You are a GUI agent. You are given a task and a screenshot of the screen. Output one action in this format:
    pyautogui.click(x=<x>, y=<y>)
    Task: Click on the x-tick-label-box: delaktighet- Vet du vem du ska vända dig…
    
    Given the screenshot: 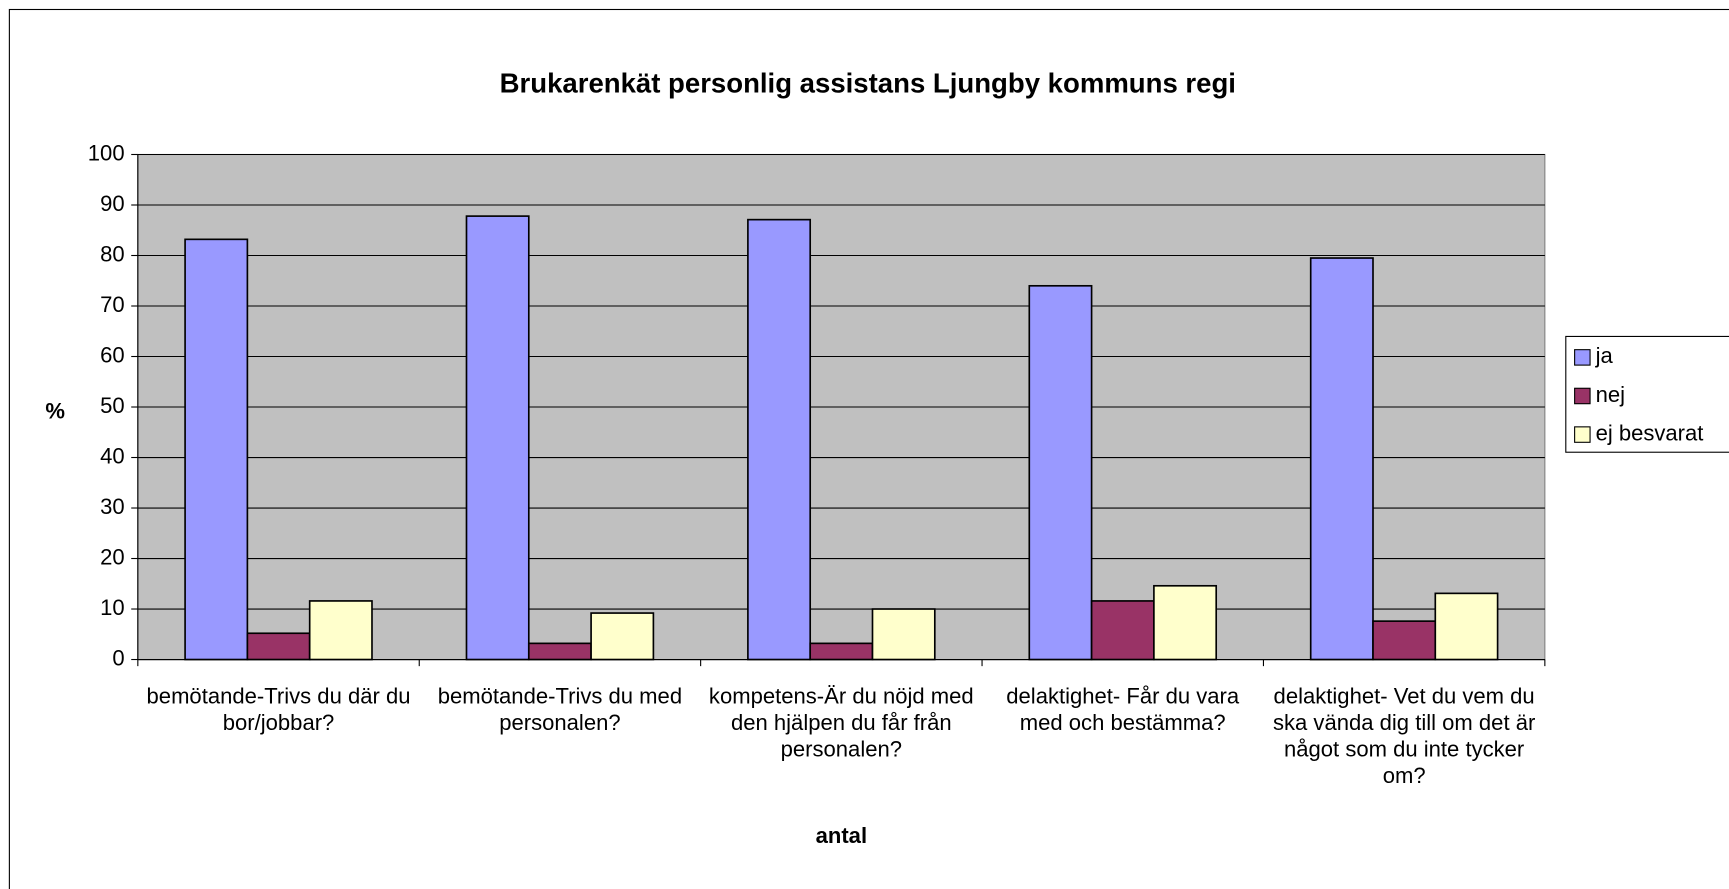 What is the action you would take?
    pyautogui.click(x=1404, y=736)
    